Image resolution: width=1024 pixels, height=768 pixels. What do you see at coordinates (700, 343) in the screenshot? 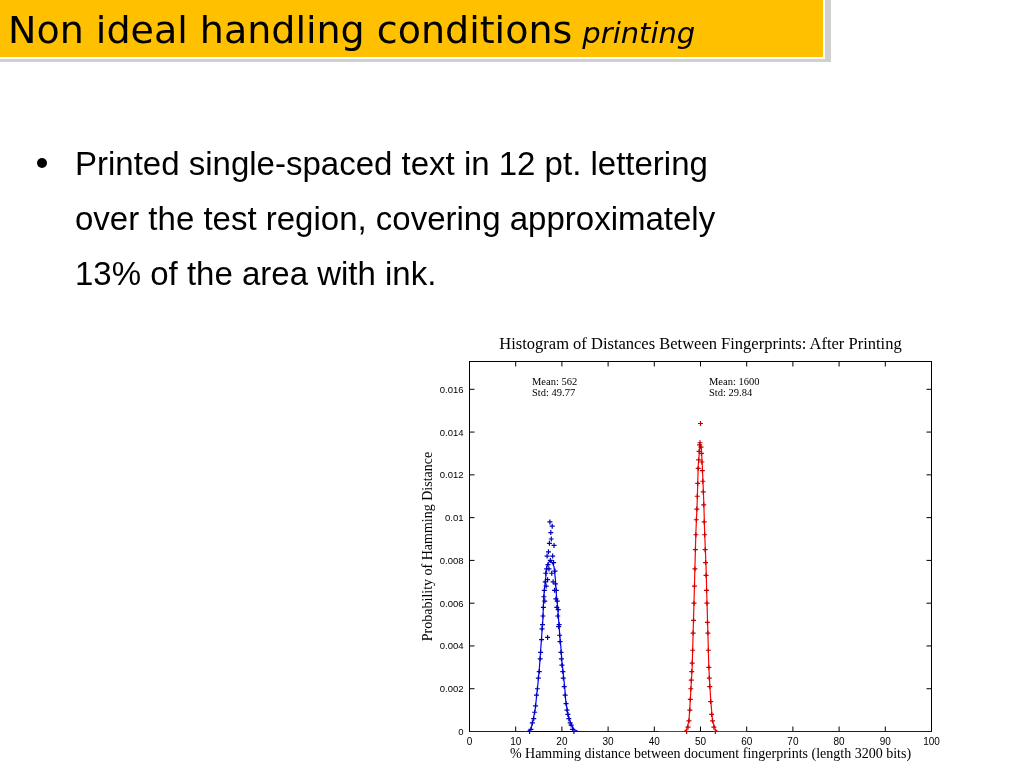
I see `chart-subtitle: Histogram of Distances Between Fingerprints: After Printing` at bounding box center [700, 343].